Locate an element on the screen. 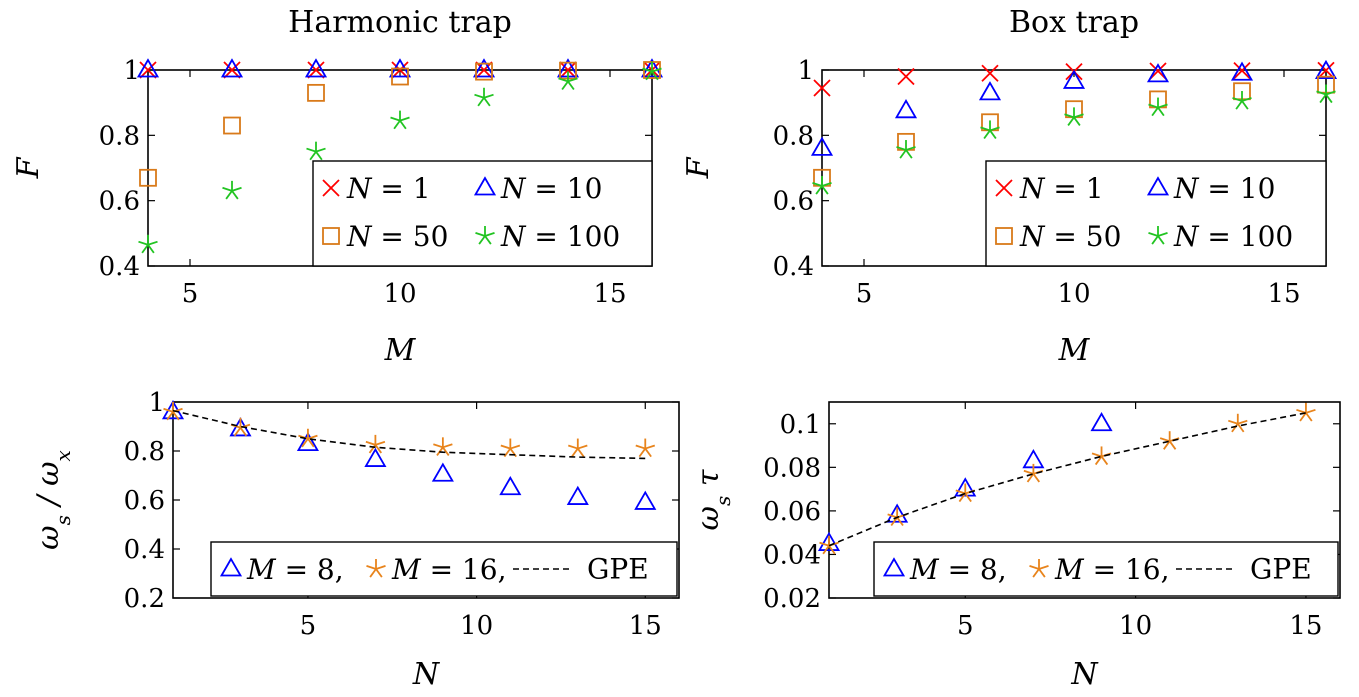 This screenshot has width=1359, height=697. chart-title: Harmonic trap is located at coordinates (400, 22).